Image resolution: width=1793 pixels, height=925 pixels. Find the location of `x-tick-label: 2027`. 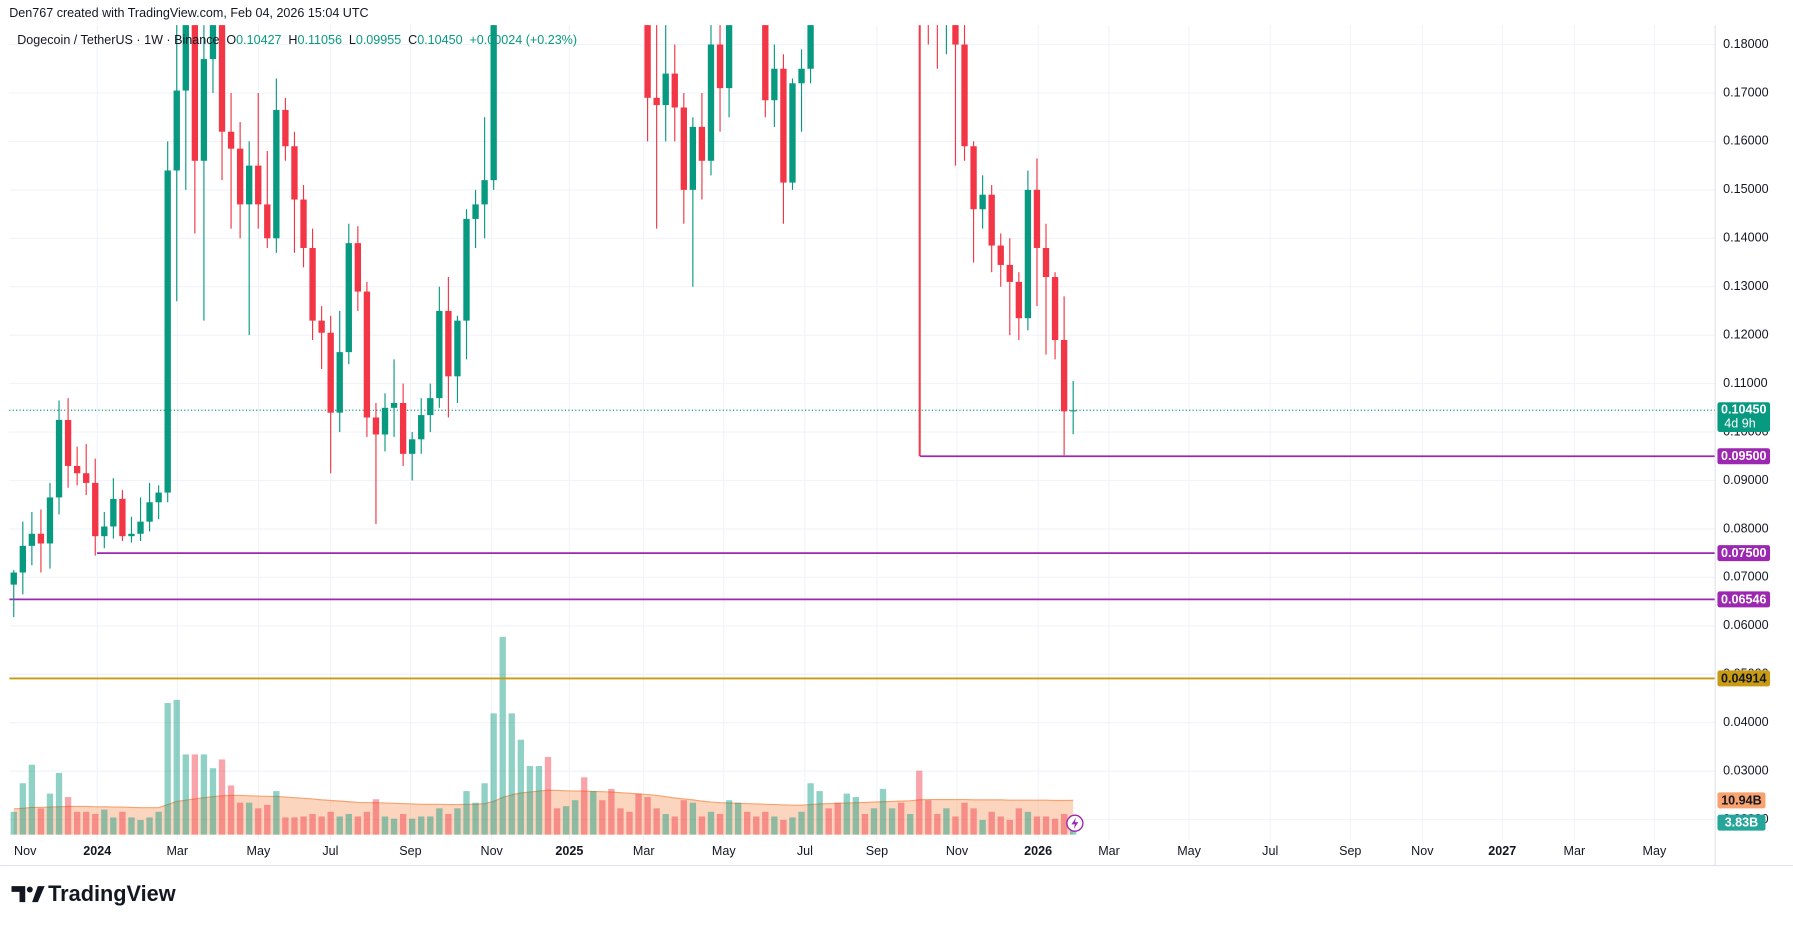

x-tick-label: 2027 is located at coordinates (1502, 851).